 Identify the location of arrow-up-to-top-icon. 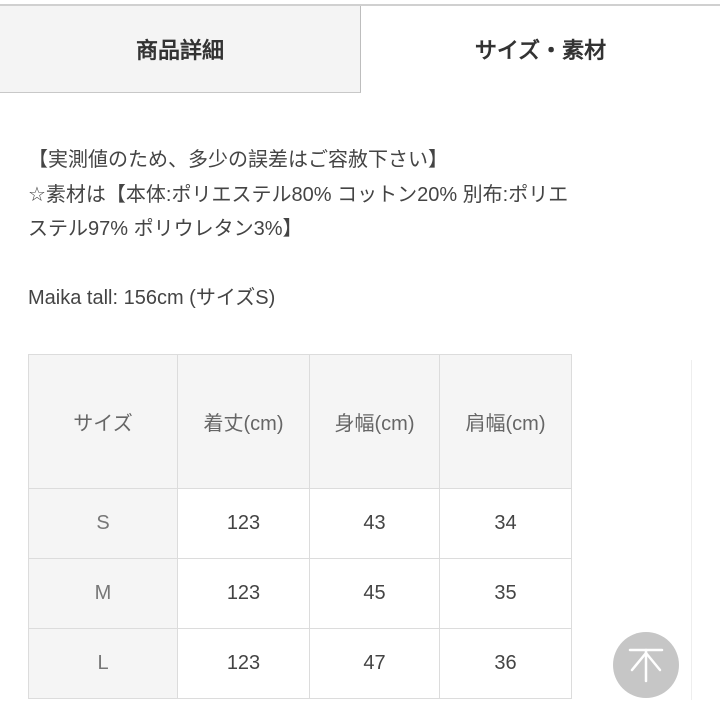
(646, 665).